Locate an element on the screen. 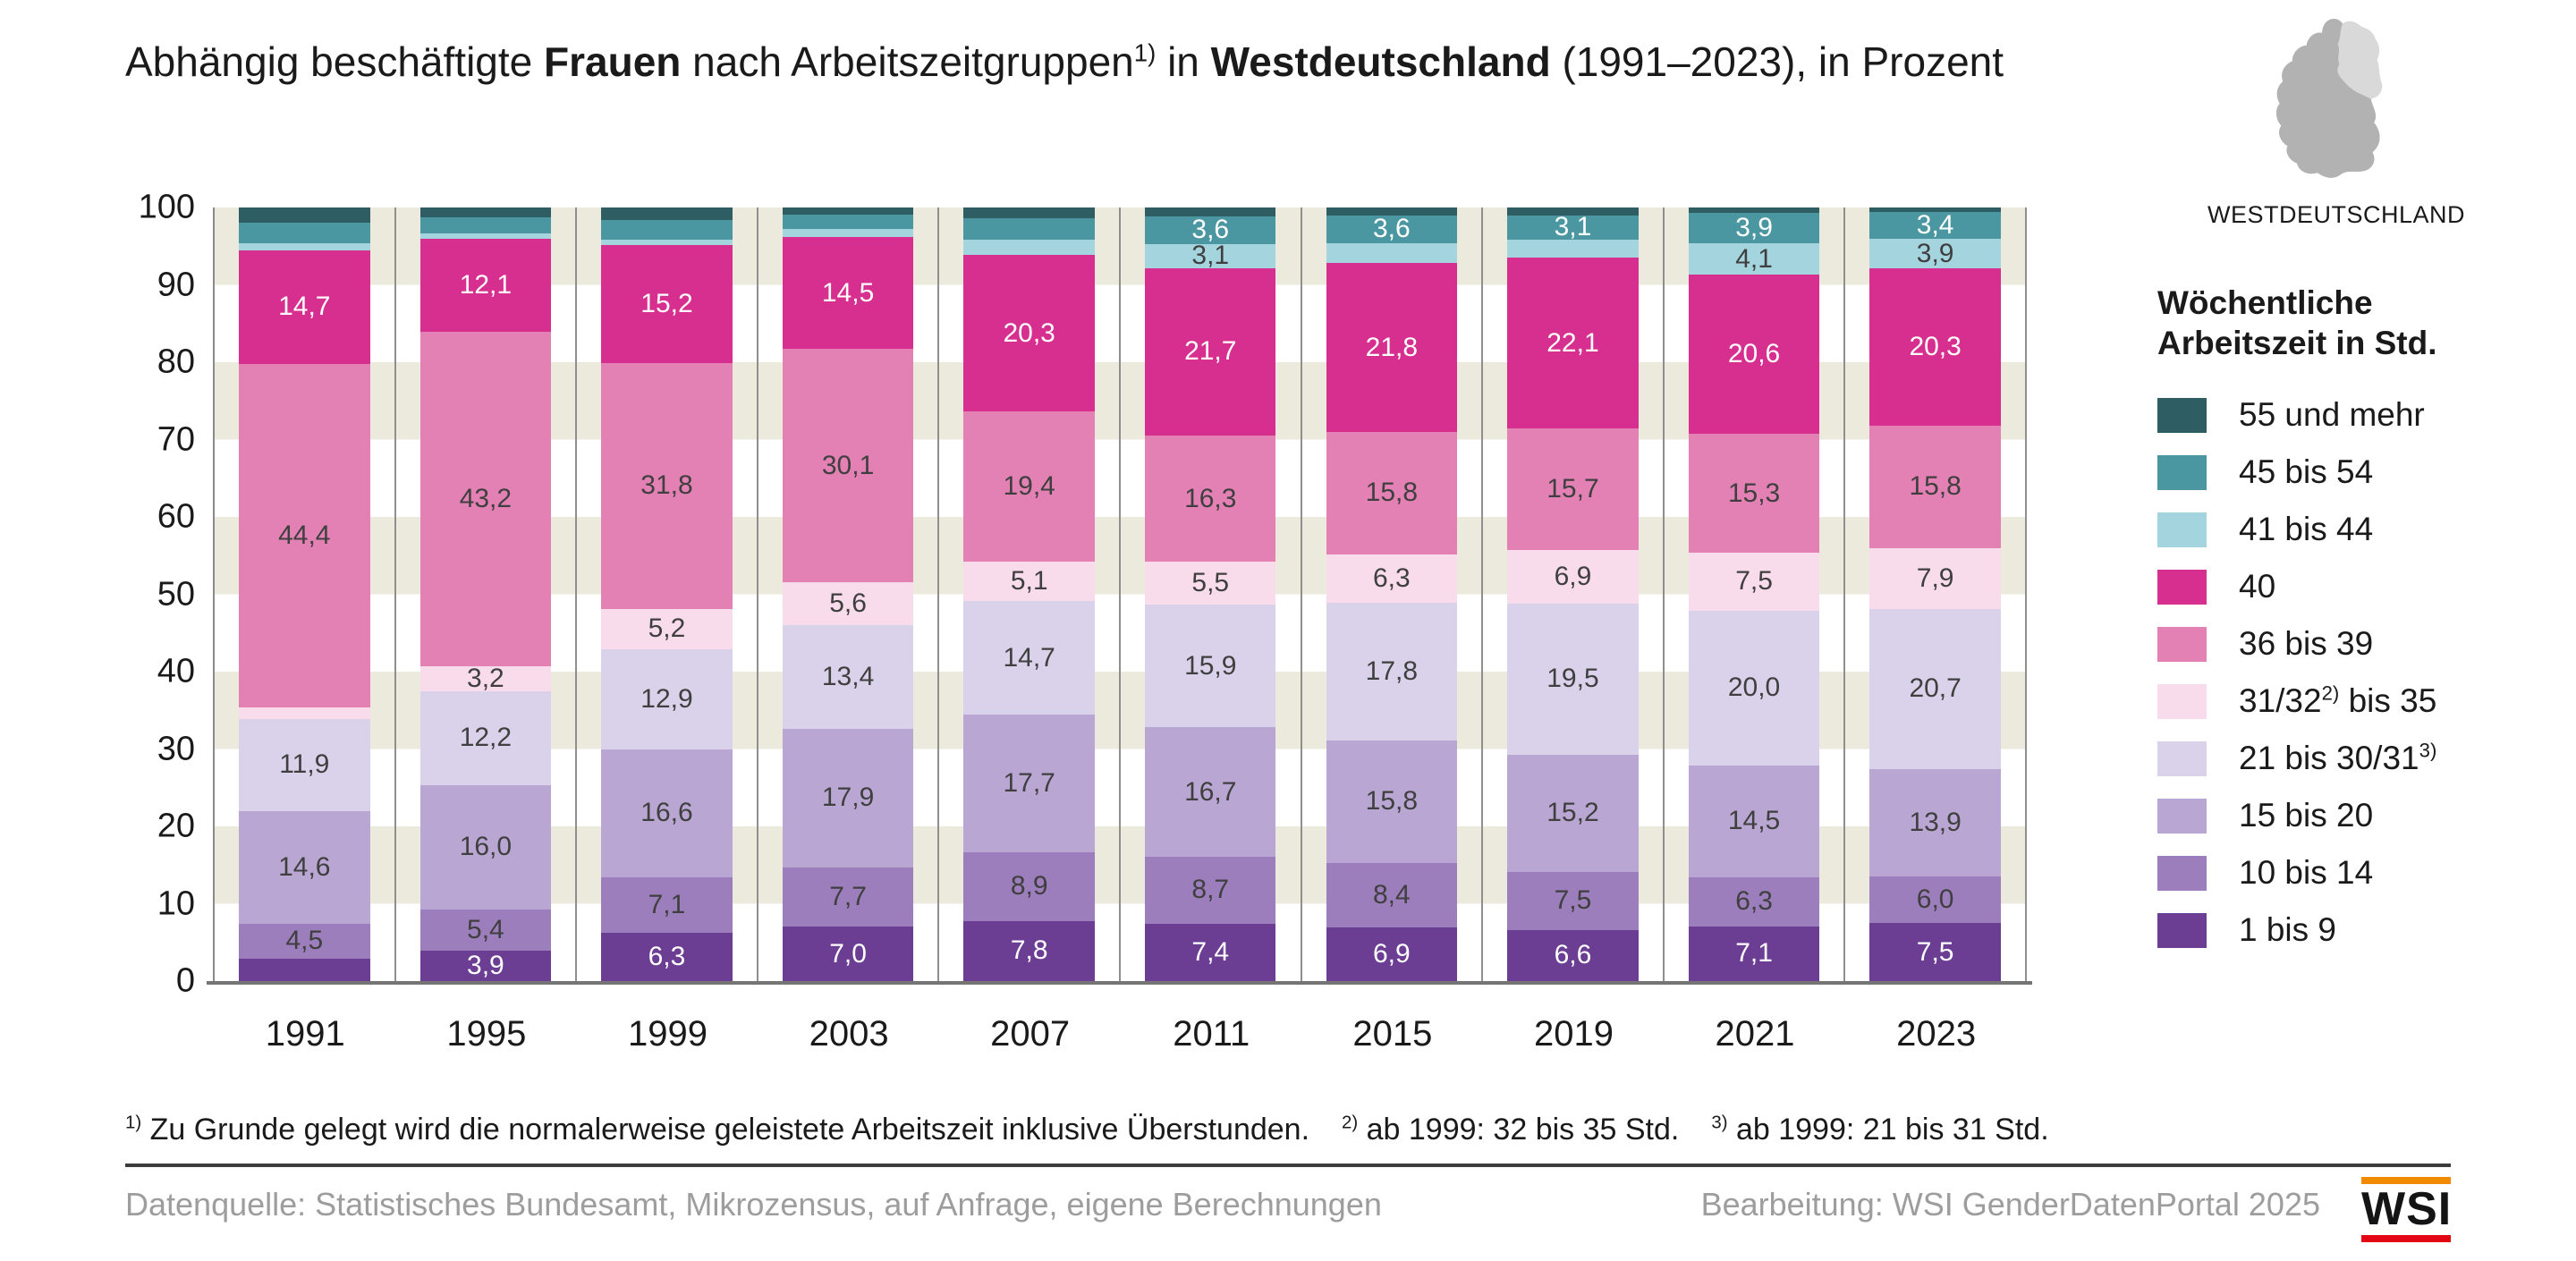  segment-10-bis-14: 4,5 is located at coordinates (304, 941).